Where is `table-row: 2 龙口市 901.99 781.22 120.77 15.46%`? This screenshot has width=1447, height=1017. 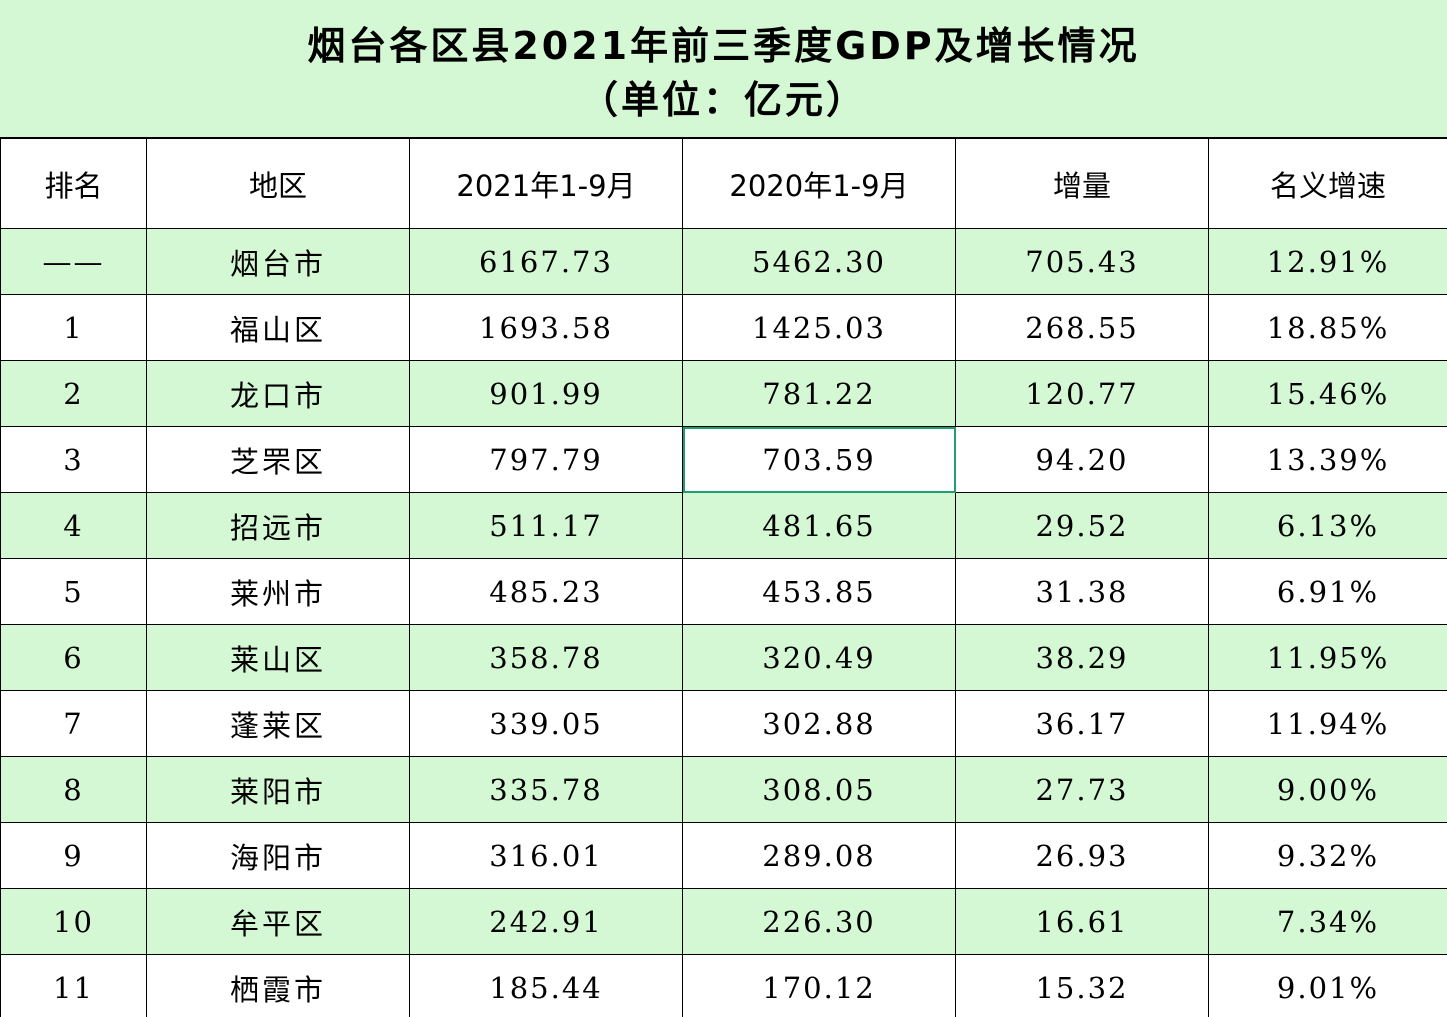
table-row: 2 龙口市 901.99 781.22 120.77 15.46% is located at coordinates (723, 393).